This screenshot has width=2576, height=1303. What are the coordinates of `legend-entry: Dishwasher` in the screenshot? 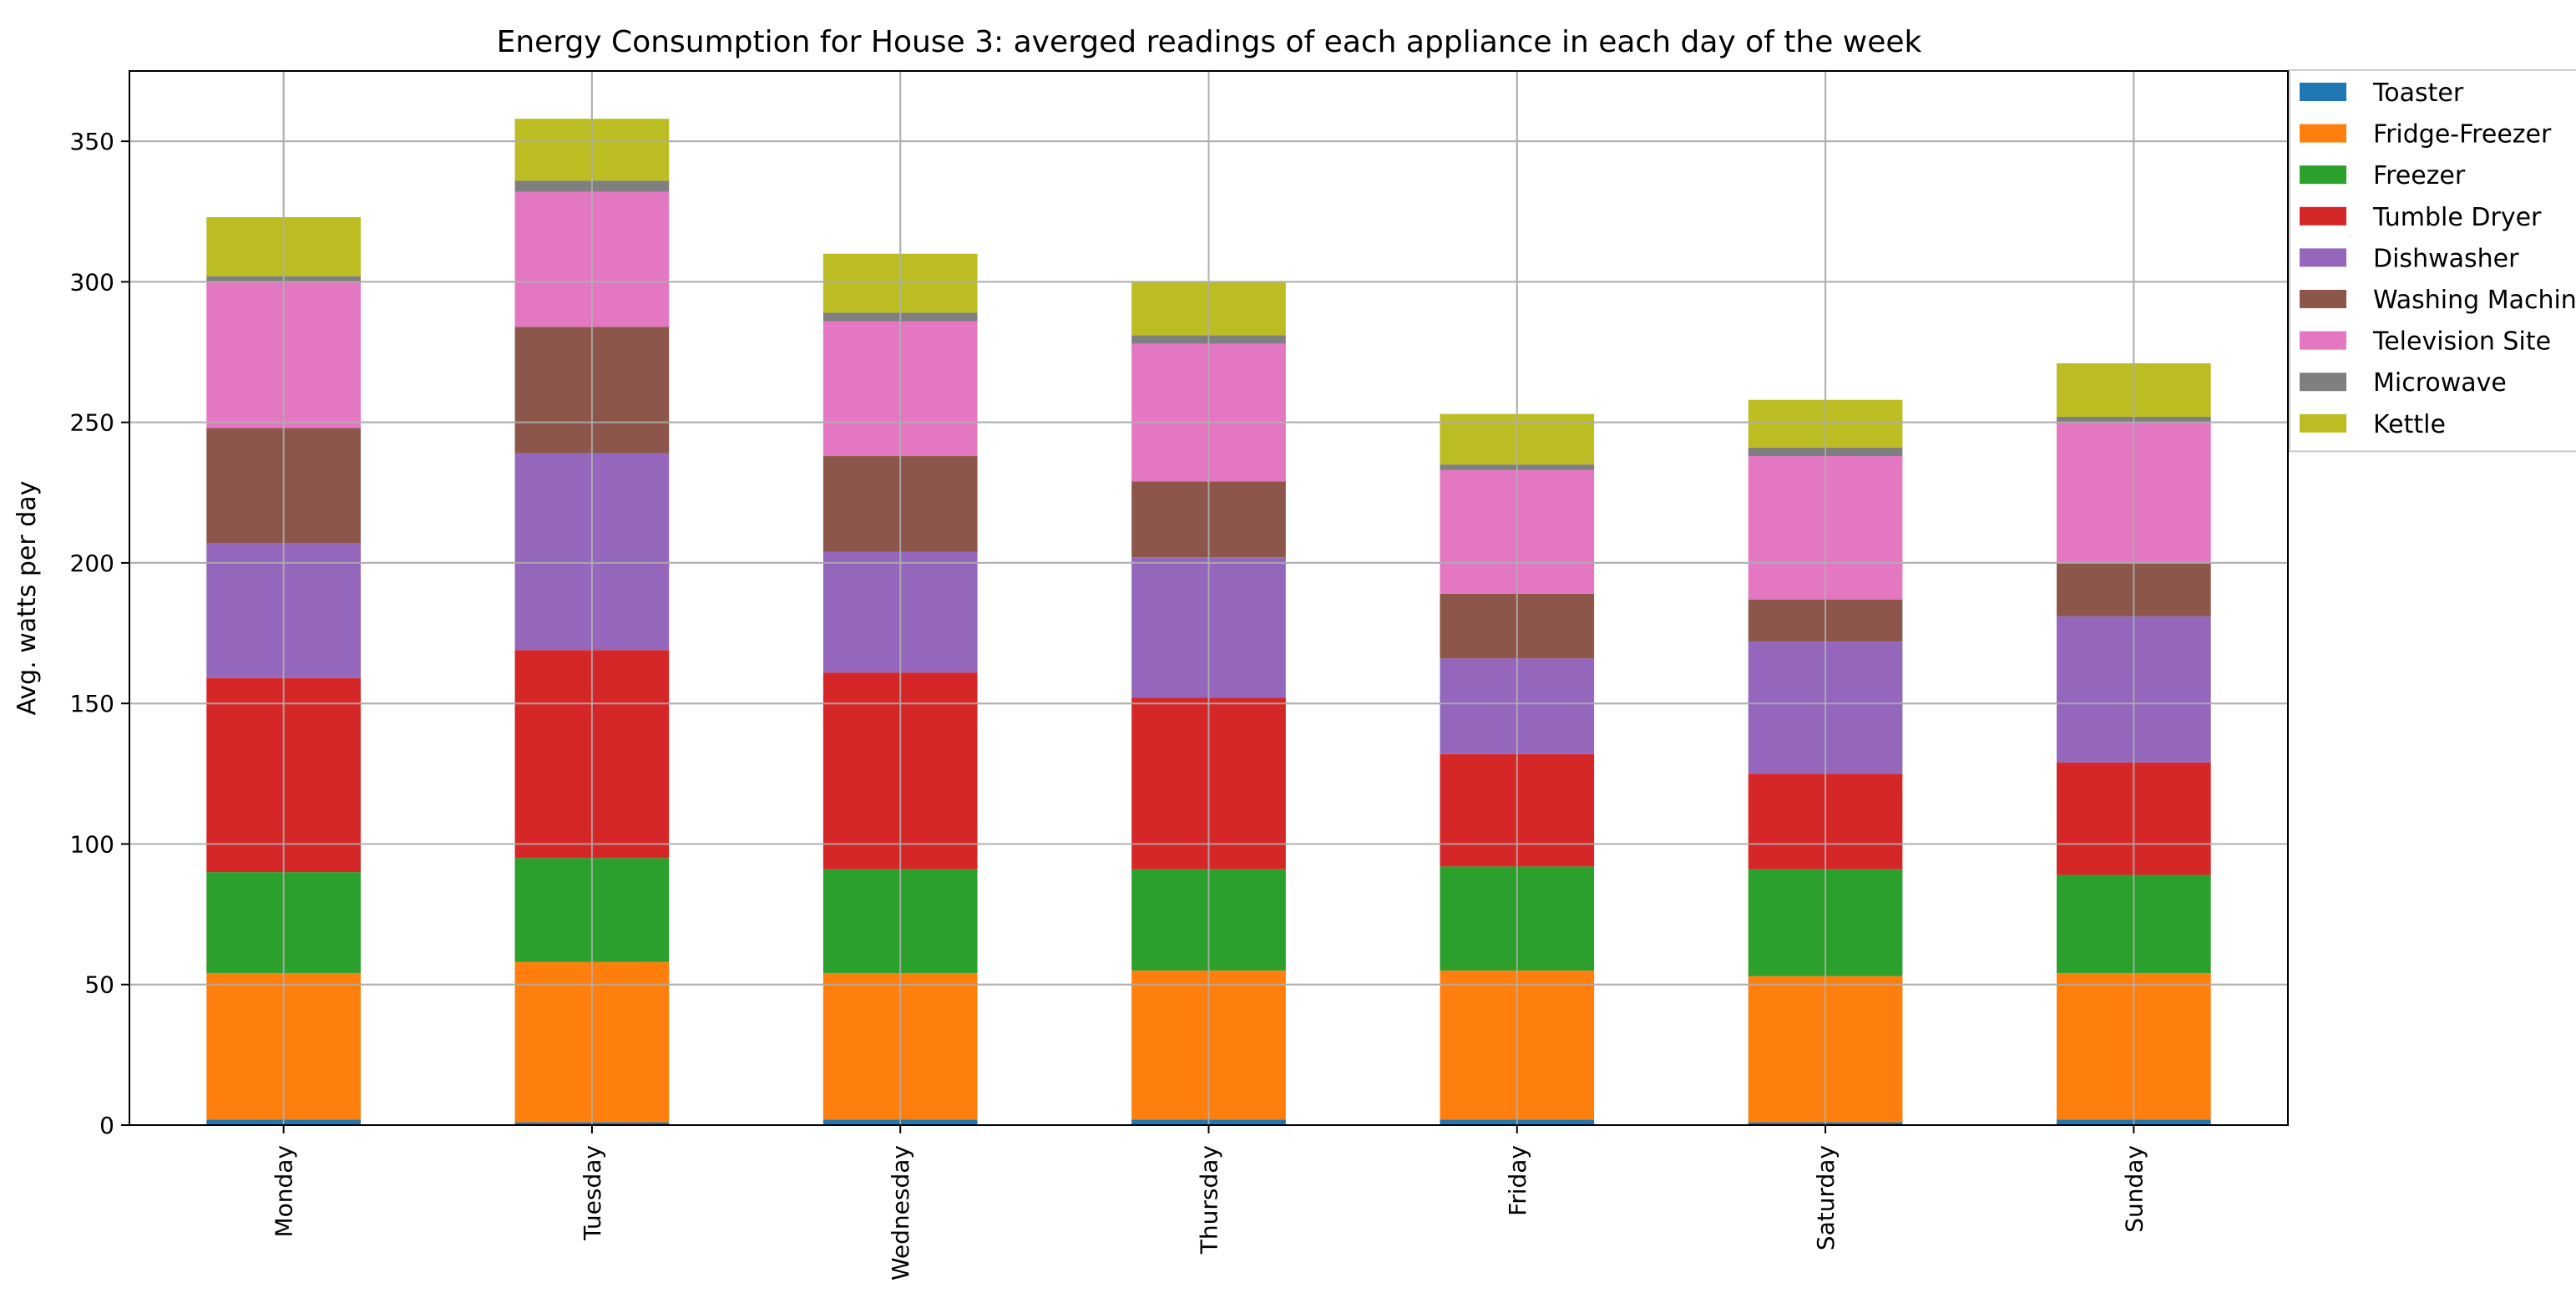 It's located at (2446, 258).